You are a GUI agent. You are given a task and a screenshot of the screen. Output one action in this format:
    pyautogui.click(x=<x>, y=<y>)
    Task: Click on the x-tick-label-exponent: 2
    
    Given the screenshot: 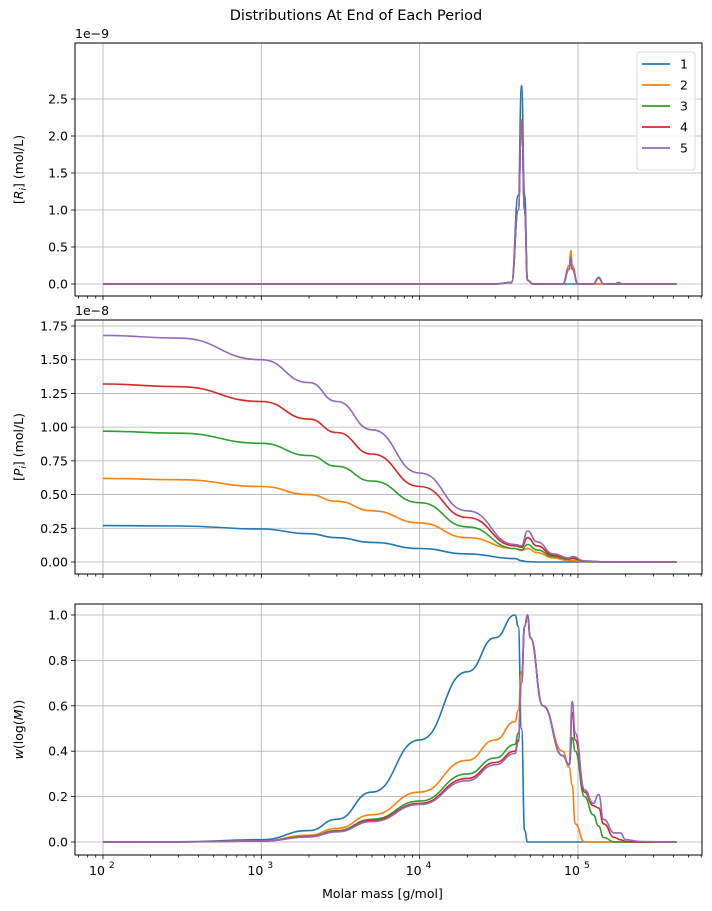 What is the action you would take?
    pyautogui.click(x=112, y=866)
    